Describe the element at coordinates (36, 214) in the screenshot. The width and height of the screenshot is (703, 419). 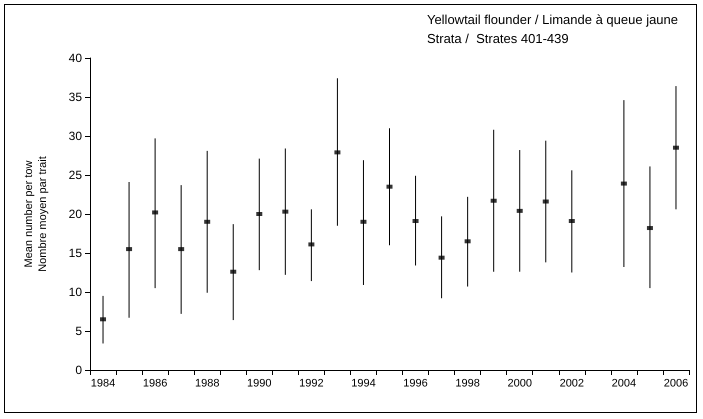
I see `y-axis-title: Mean number per tow Nombre moyen par trait` at that location.